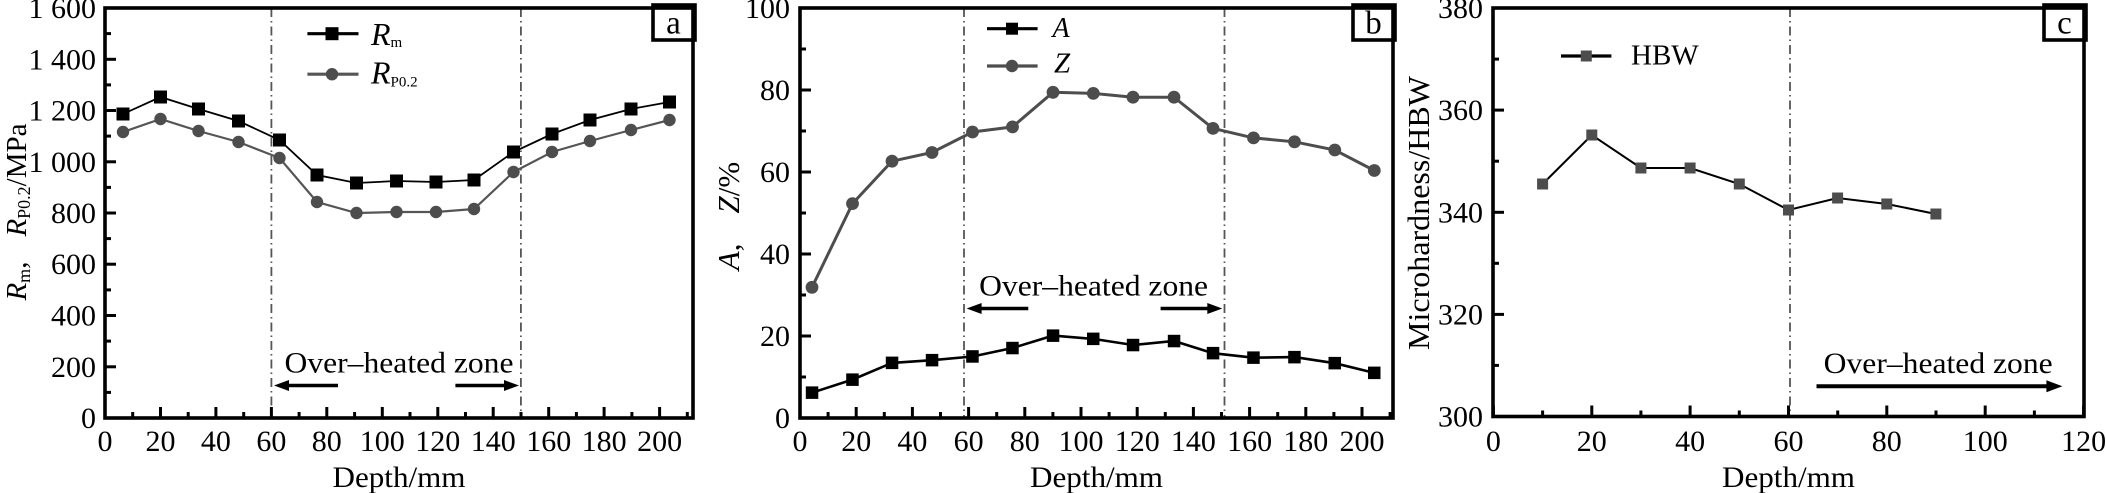 Image resolution: width=2106 pixels, height=493 pixels. Describe the element at coordinates (1460, 417) in the screenshot. I see `svg-text: 300` at that location.